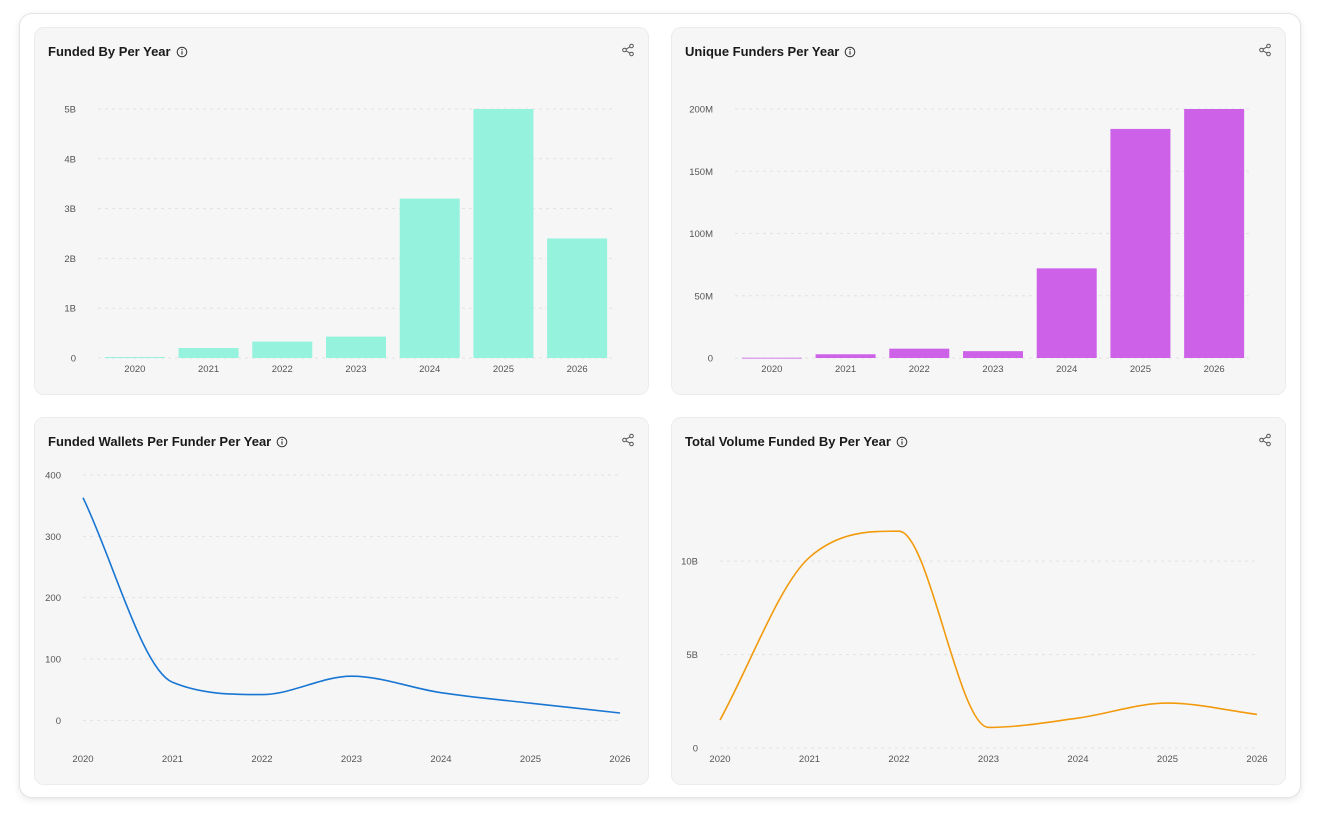  Describe the element at coordinates (160, 441) in the screenshot. I see `card-title-text: Funded Wallets Per Funder Per Year` at that location.